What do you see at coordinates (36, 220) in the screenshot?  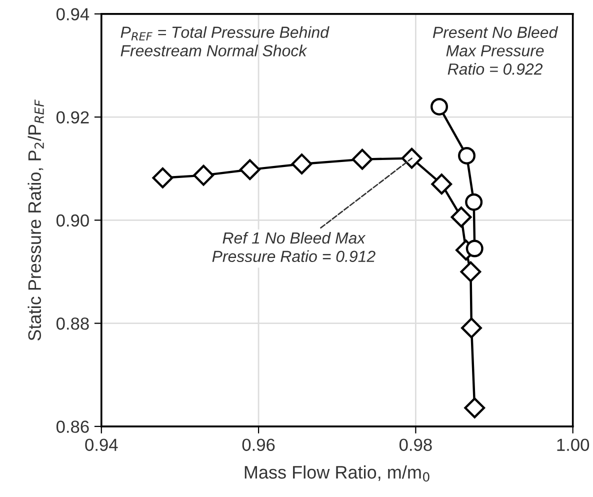 I see `y-axis-title: Static Pressure Ratio, P$_{2}$/P$_{REF}$` at bounding box center [36, 220].